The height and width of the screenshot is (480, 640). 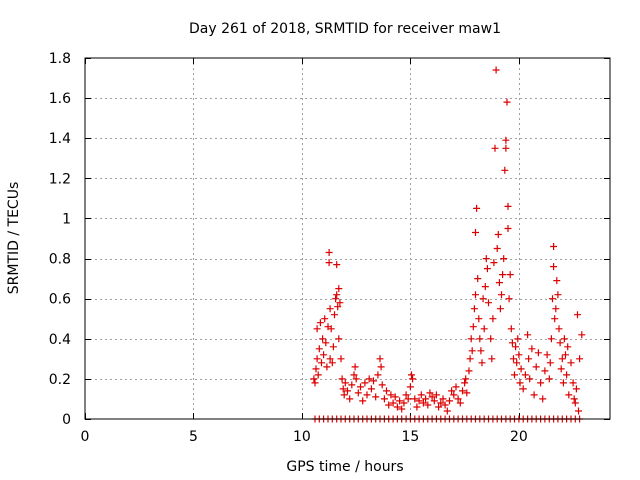 What do you see at coordinates (410, 437) in the screenshot?
I see `x-tick-label: 15` at bounding box center [410, 437].